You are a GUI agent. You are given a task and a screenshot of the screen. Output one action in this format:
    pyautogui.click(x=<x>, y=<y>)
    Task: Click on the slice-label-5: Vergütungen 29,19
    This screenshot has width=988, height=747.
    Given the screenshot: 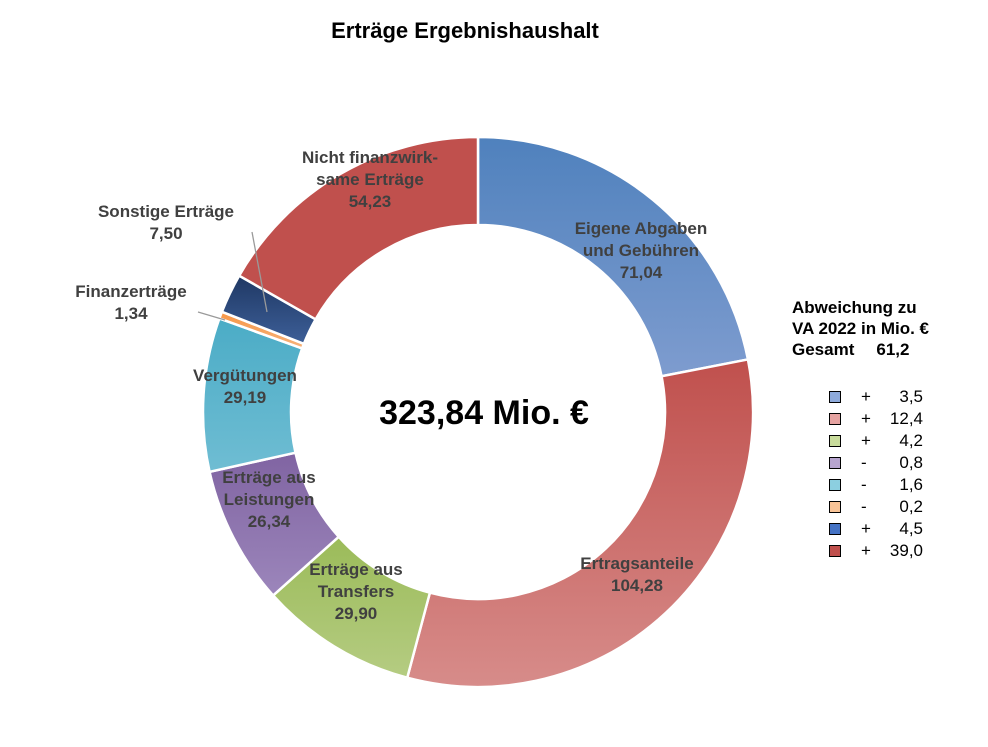 What is the action you would take?
    pyautogui.click(x=245, y=386)
    